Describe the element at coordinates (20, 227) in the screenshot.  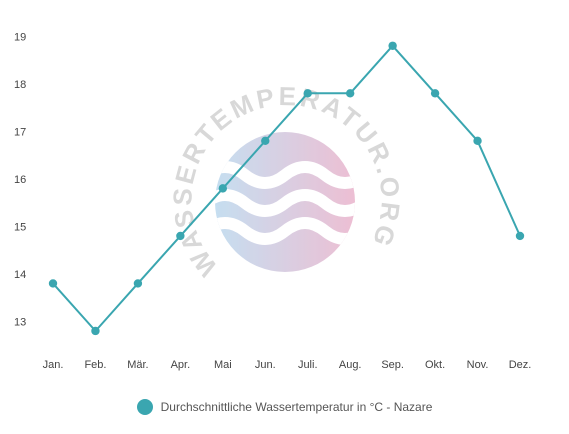
I see `y-tick-label: 15` at that location.